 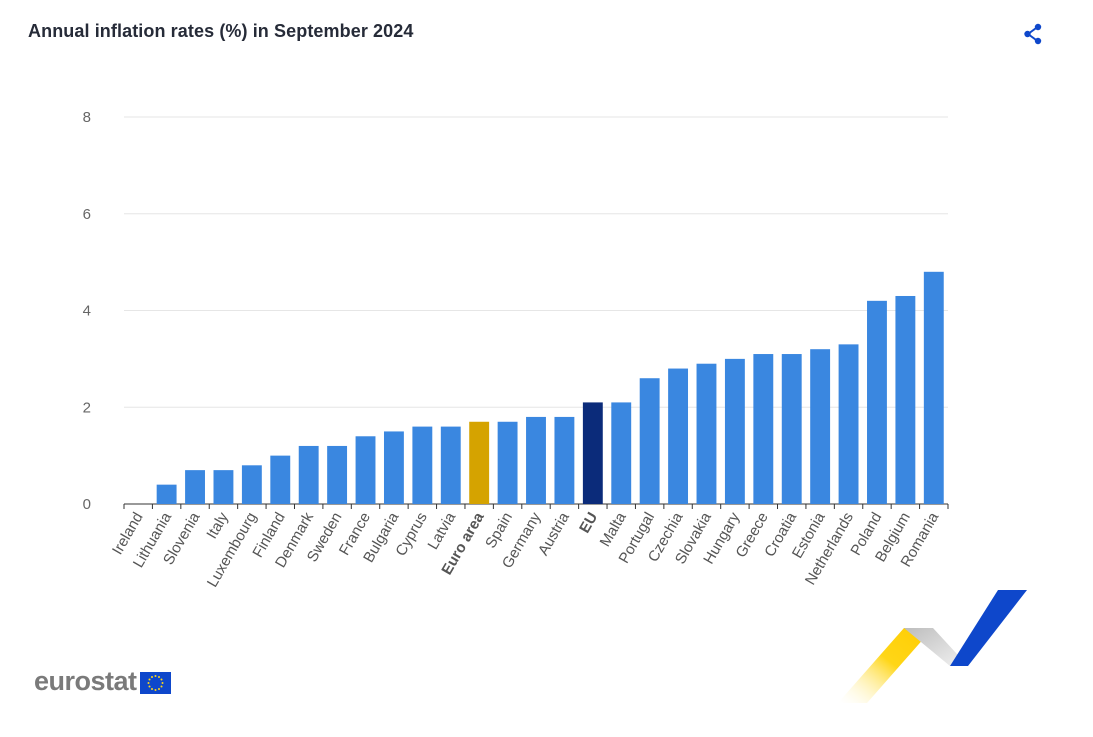 What do you see at coordinates (932, 646) in the screenshot?
I see `decorative-ribbon-graphic` at bounding box center [932, 646].